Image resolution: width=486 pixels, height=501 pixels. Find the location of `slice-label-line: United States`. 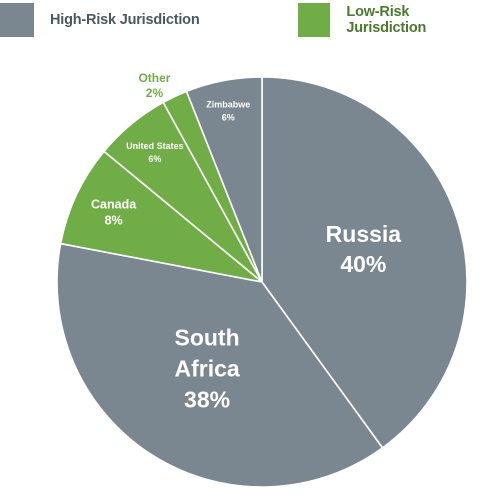

slice-label-line: United States is located at coordinates (155, 146).